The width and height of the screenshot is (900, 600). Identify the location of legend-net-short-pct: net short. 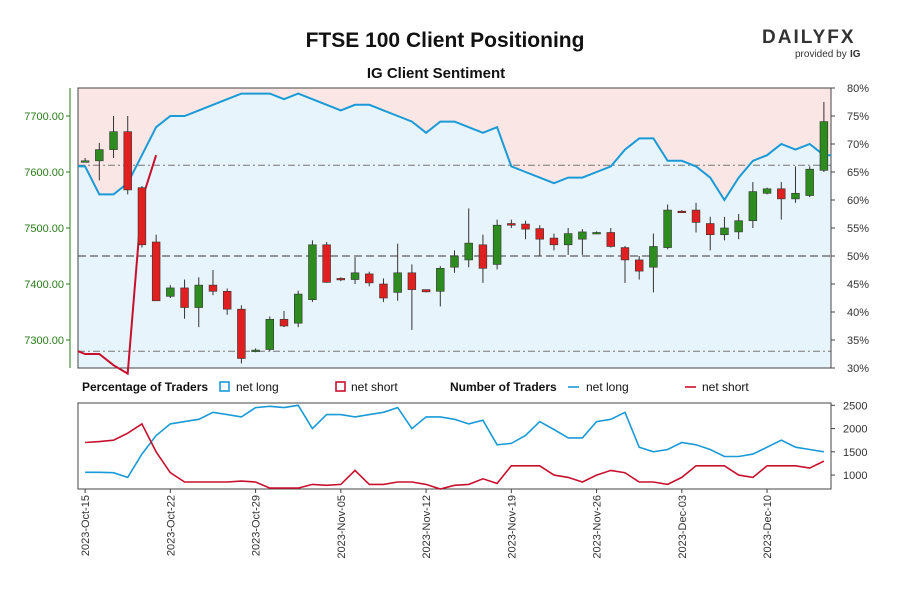
(374, 387).